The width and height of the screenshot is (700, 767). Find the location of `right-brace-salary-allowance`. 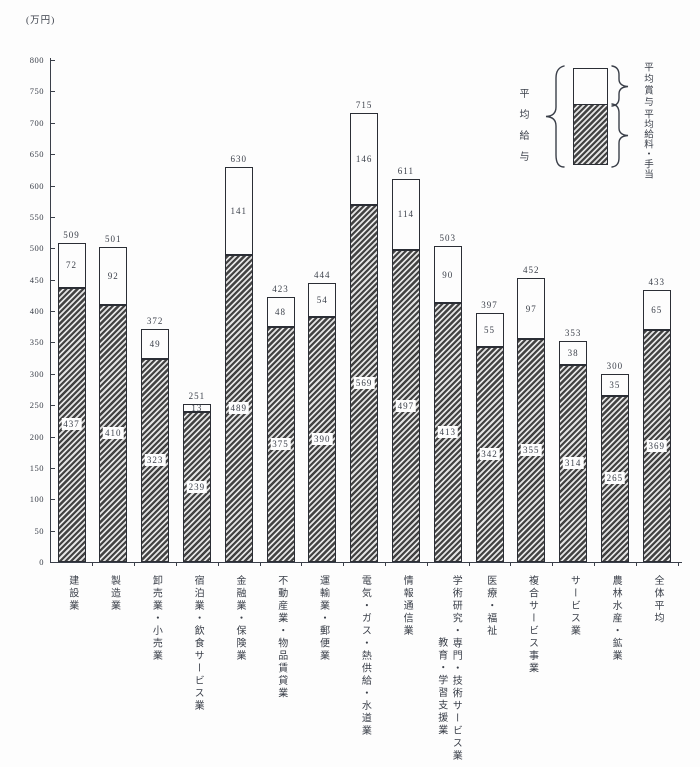

right-brace-salary-allowance is located at coordinates (620, 135).